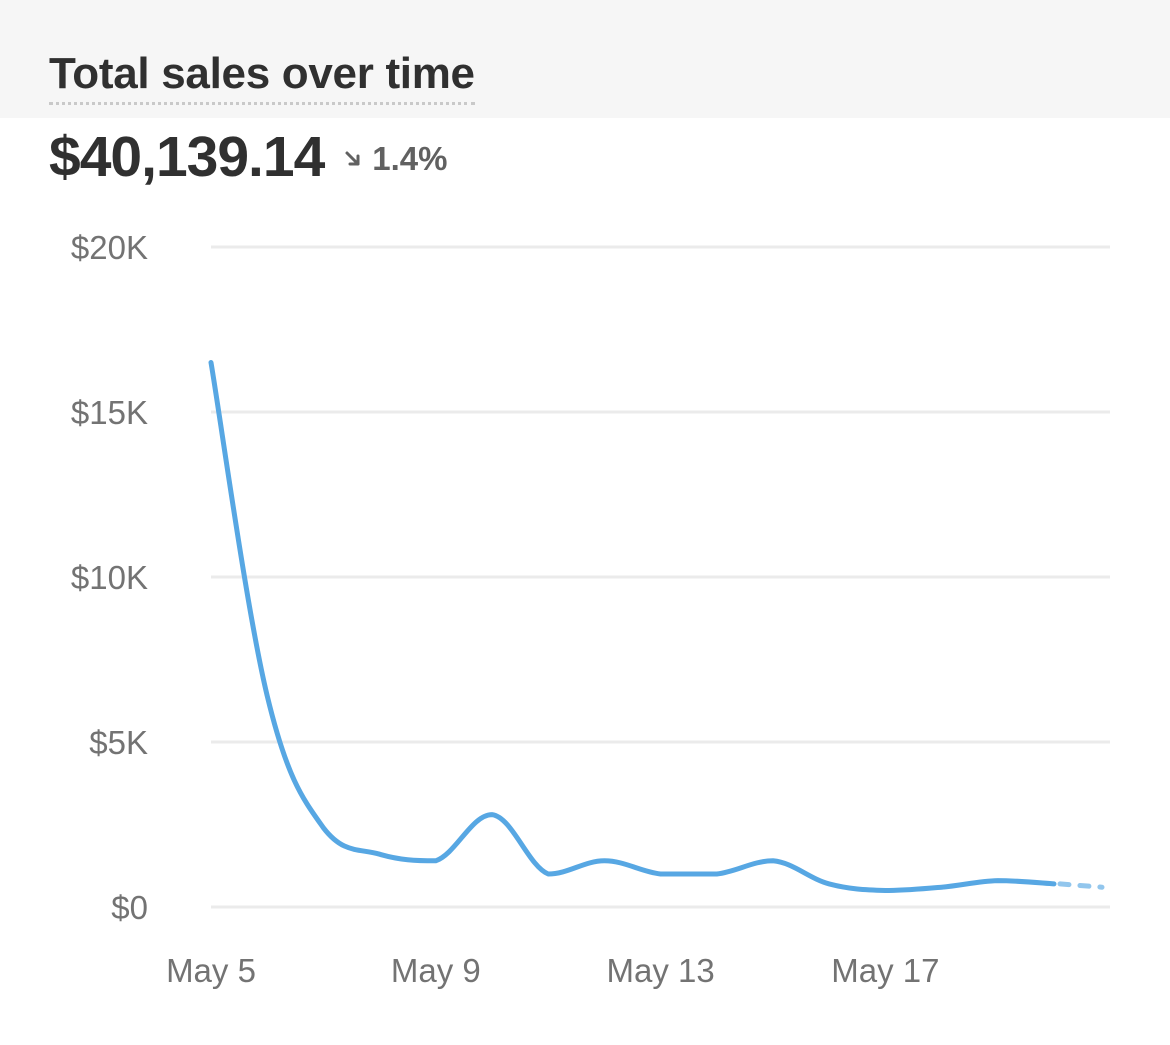 This screenshot has height=1045, width=1170. I want to click on x-tick-label: May 5, so click(211, 970).